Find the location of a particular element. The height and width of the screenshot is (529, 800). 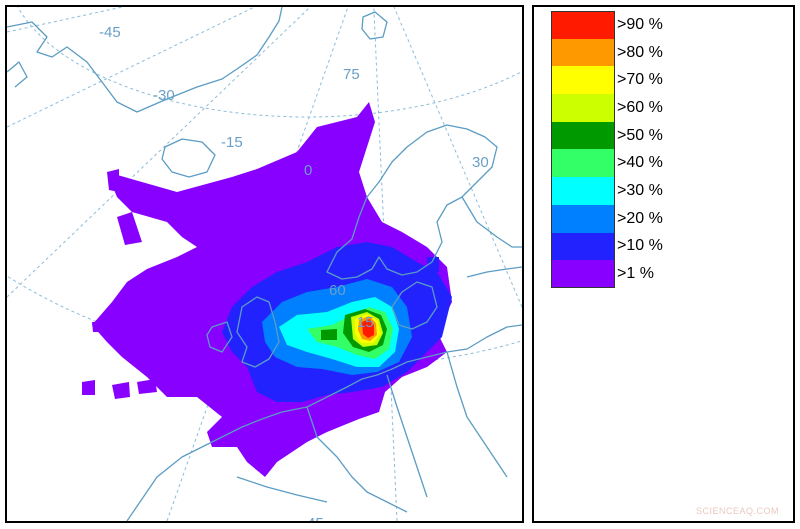

legend-label: >10 % is located at coordinates (640, 246).